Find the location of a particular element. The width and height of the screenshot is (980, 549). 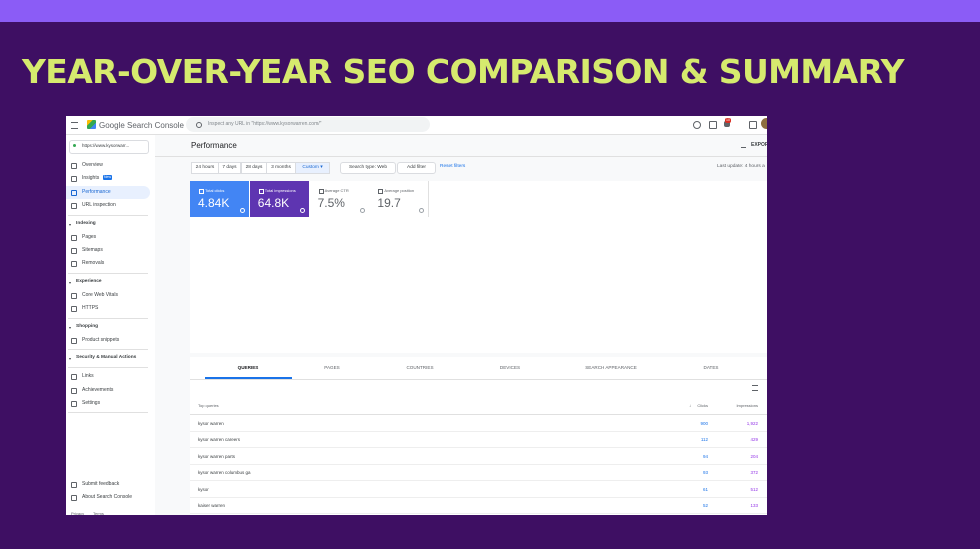

logo is located at coordinates (91, 124).